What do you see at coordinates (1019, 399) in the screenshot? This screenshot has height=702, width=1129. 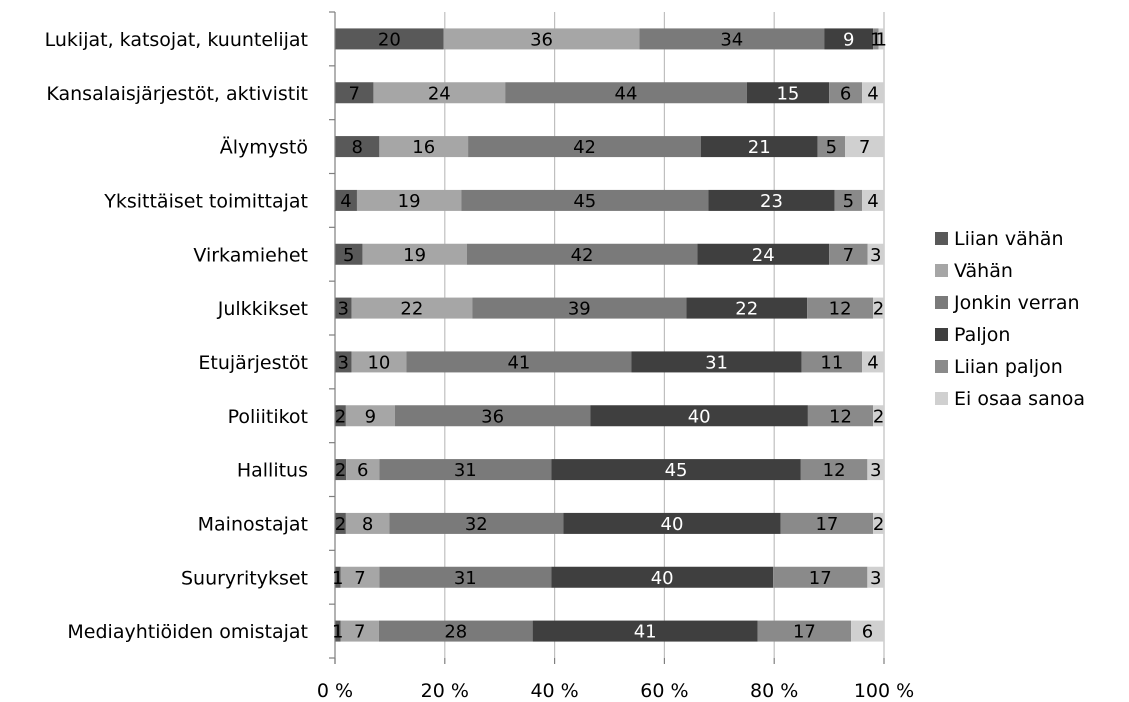 I see `legend-label: Ei osaa sanoa` at bounding box center [1019, 399].